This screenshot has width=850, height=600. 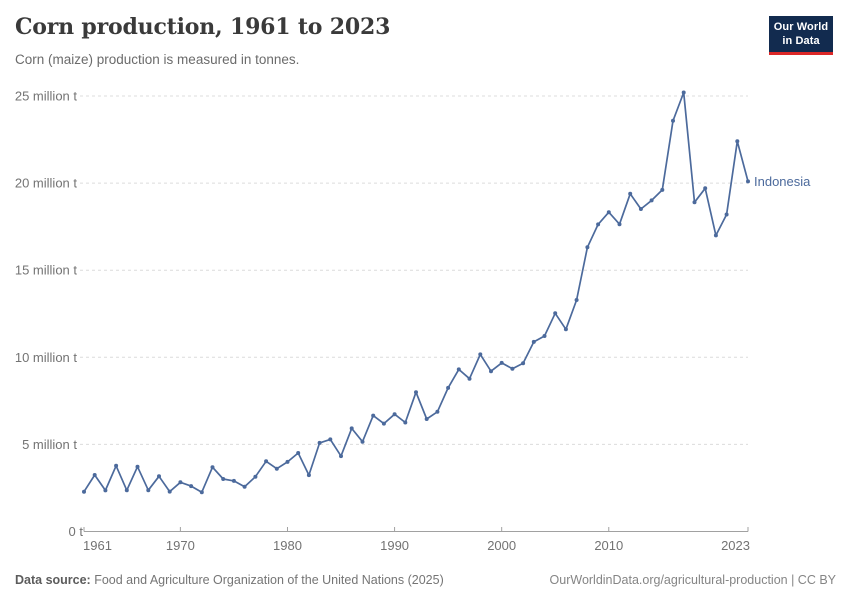 What do you see at coordinates (266, 461) in the screenshot?
I see `data-point-1978` at bounding box center [266, 461].